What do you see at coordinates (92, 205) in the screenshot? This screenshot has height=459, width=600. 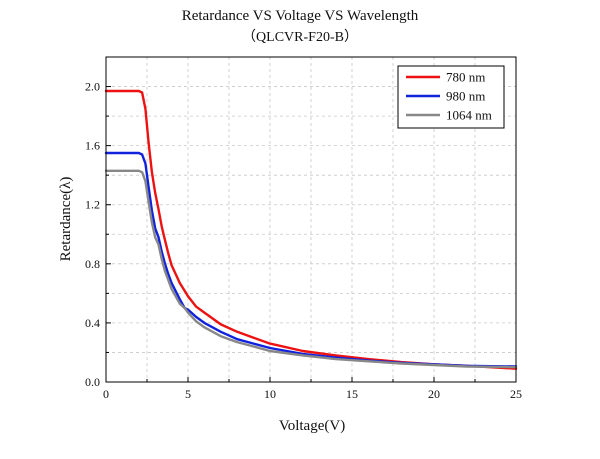 I see `y-tick-label: 1.2` at bounding box center [92, 205].